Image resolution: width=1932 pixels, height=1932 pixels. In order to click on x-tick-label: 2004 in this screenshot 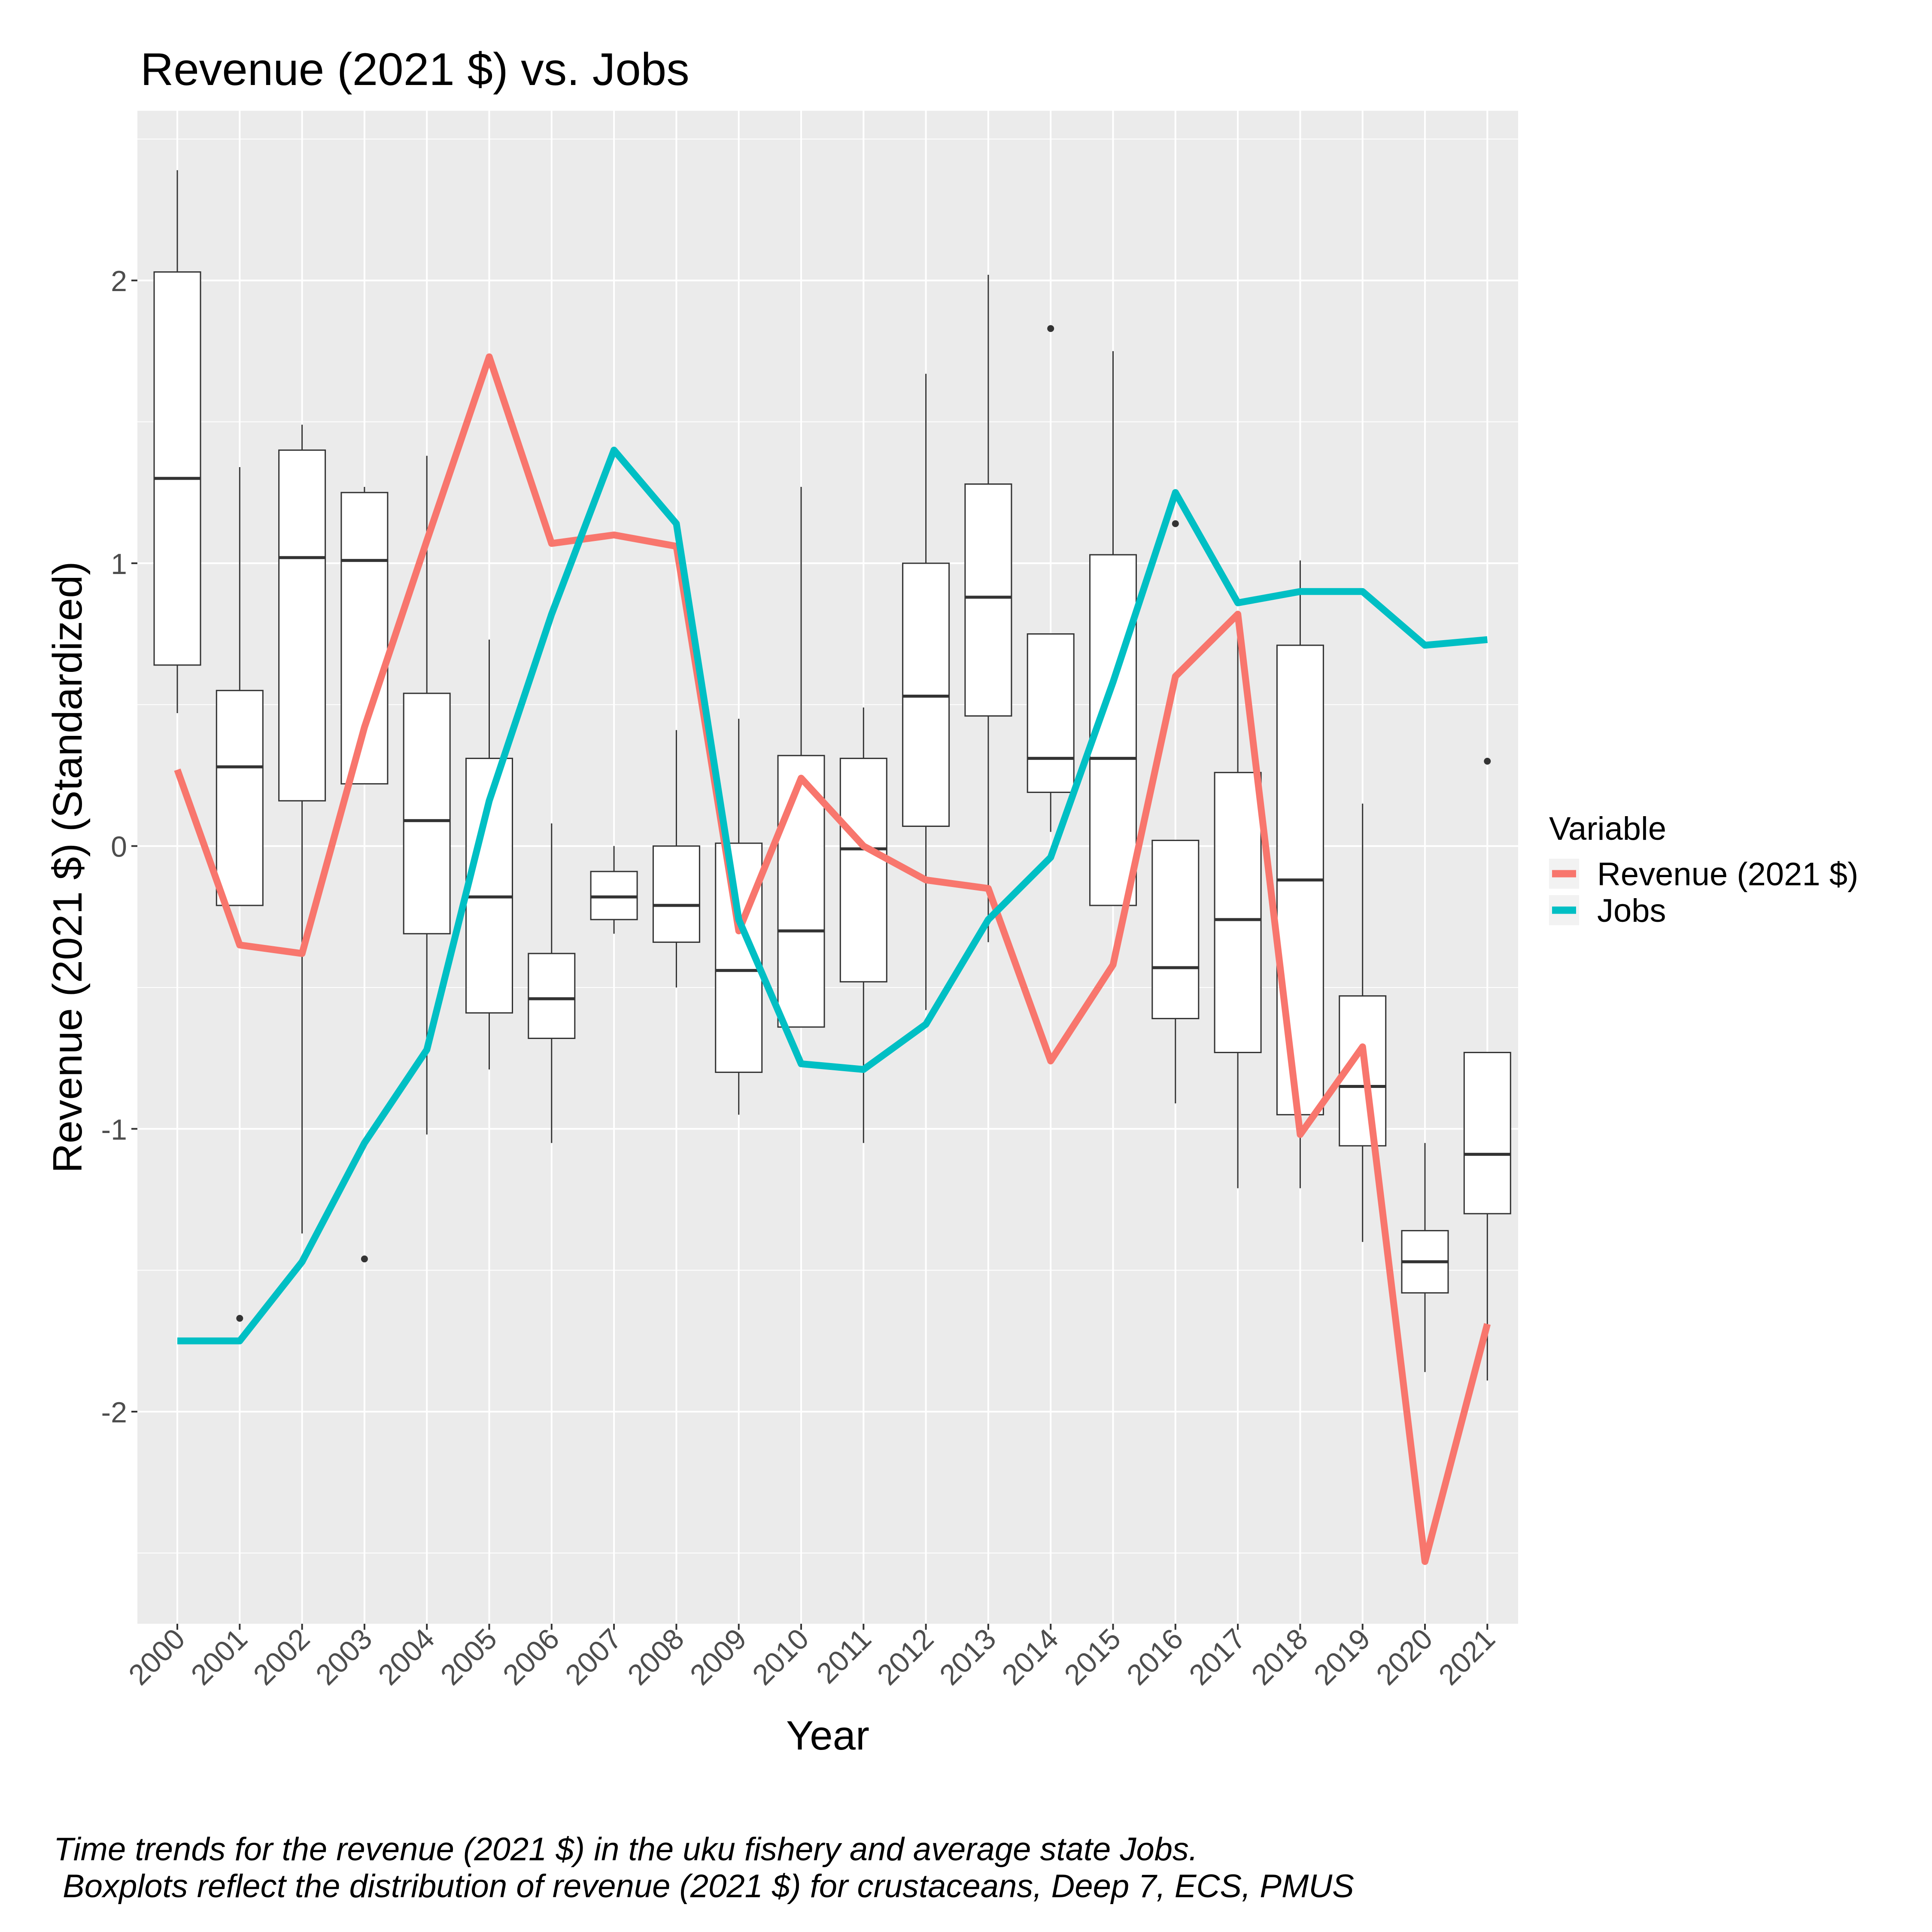, I will do `click(407, 1657)`.